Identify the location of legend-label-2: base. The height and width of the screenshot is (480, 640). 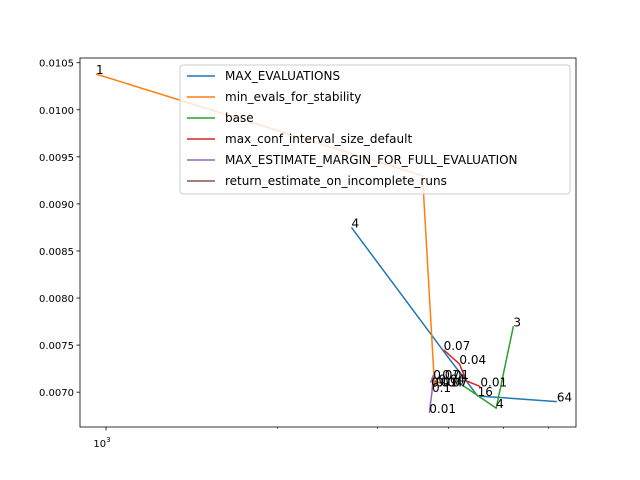
(239, 118).